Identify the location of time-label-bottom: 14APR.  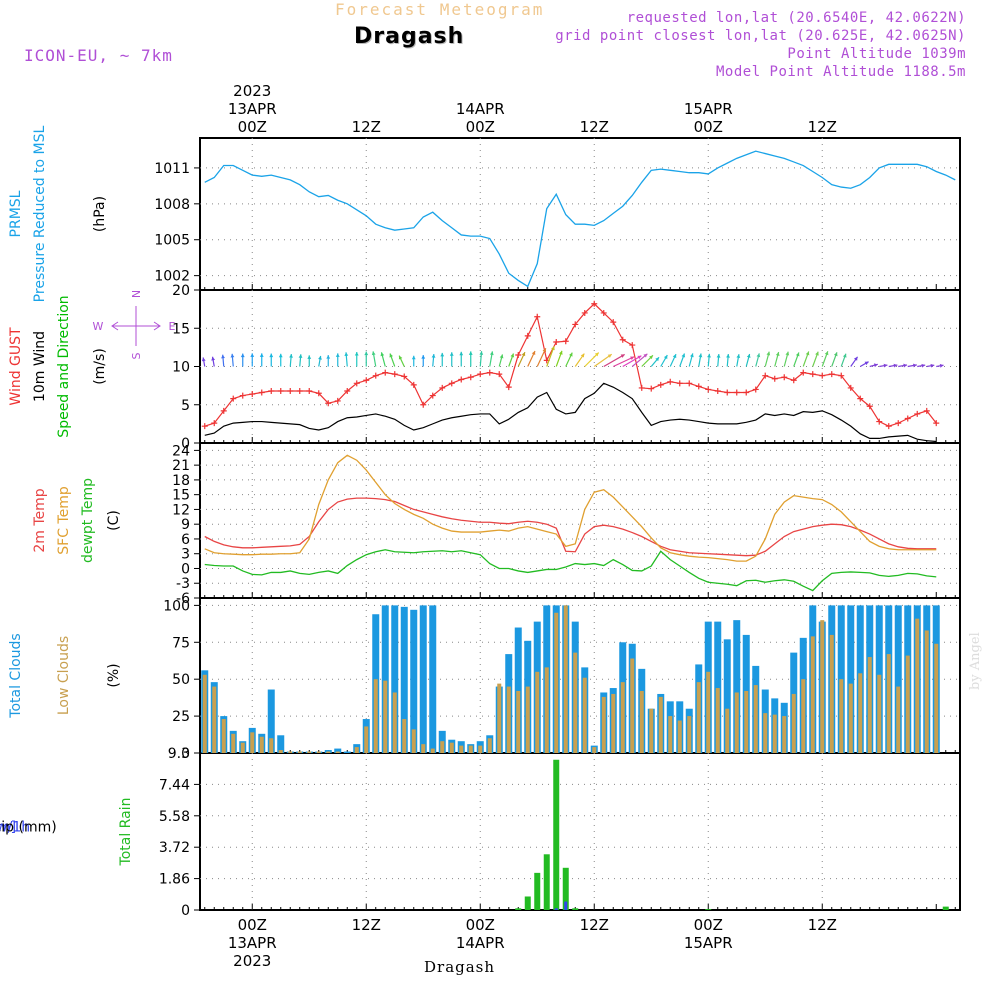
(480, 943).